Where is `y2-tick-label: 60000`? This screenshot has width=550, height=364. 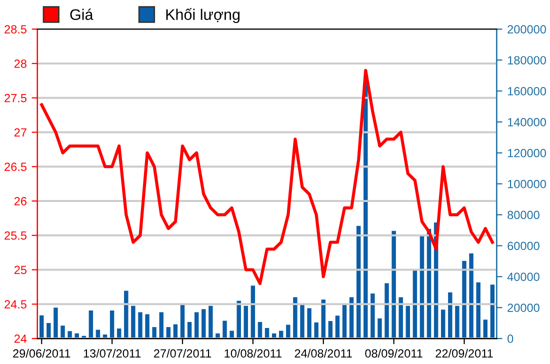
y2-tick-label: 60000 is located at coordinates (524, 246).